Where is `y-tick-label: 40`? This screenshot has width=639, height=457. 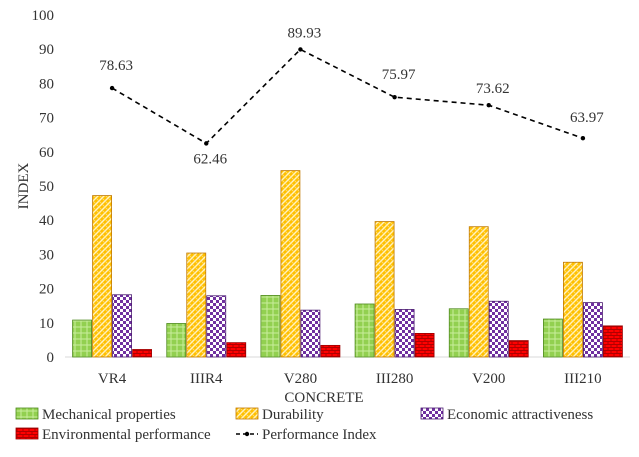
y-tick-label: 40 is located at coordinates (46, 221).